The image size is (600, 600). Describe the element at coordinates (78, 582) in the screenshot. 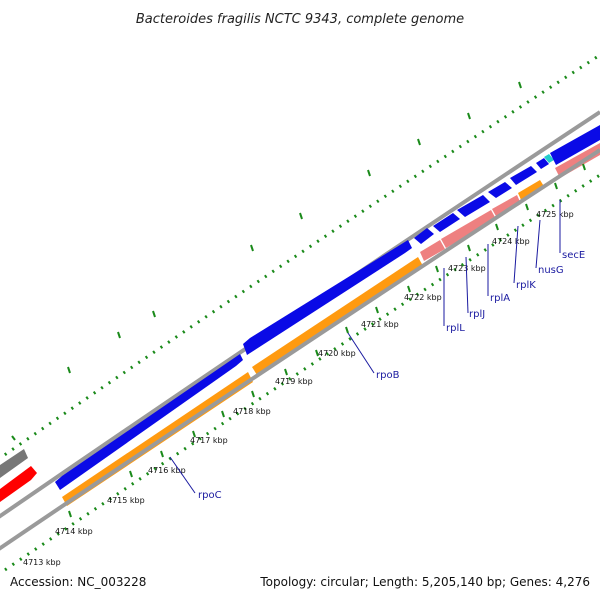

I see `accession-text: Accession: NC_003228` at that location.